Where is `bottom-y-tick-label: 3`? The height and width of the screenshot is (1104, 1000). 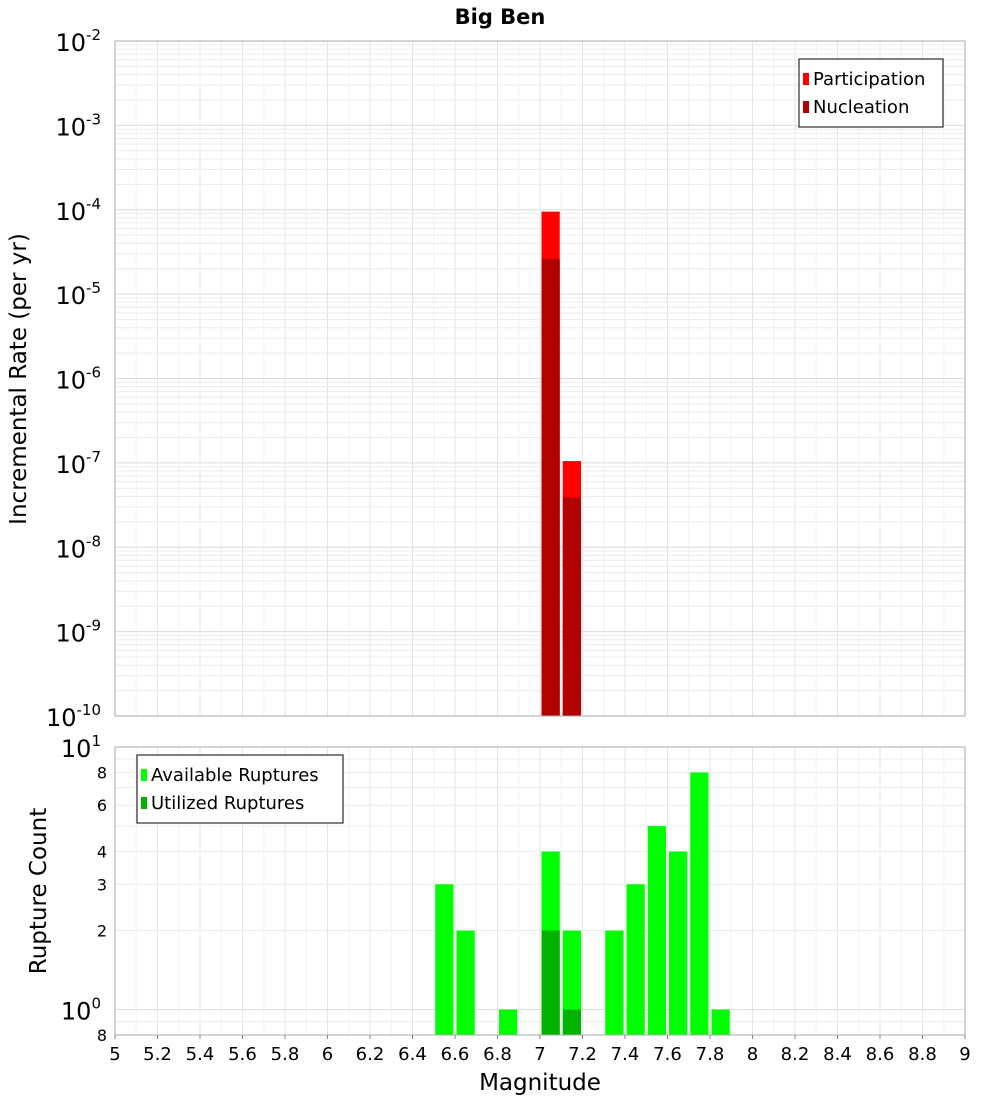
bottom-y-tick-label: 3 is located at coordinates (102, 884).